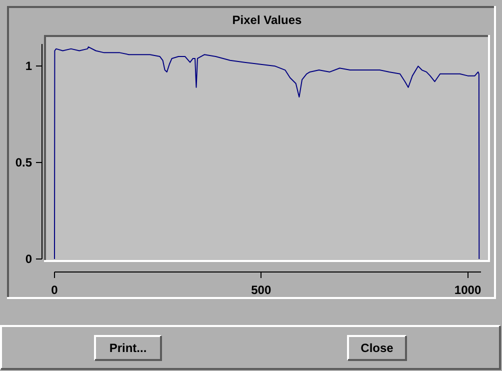 This screenshot has height=371, width=502. What do you see at coordinates (28, 66) in the screenshot?
I see `y-tick-label: 1` at bounding box center [28, 66].